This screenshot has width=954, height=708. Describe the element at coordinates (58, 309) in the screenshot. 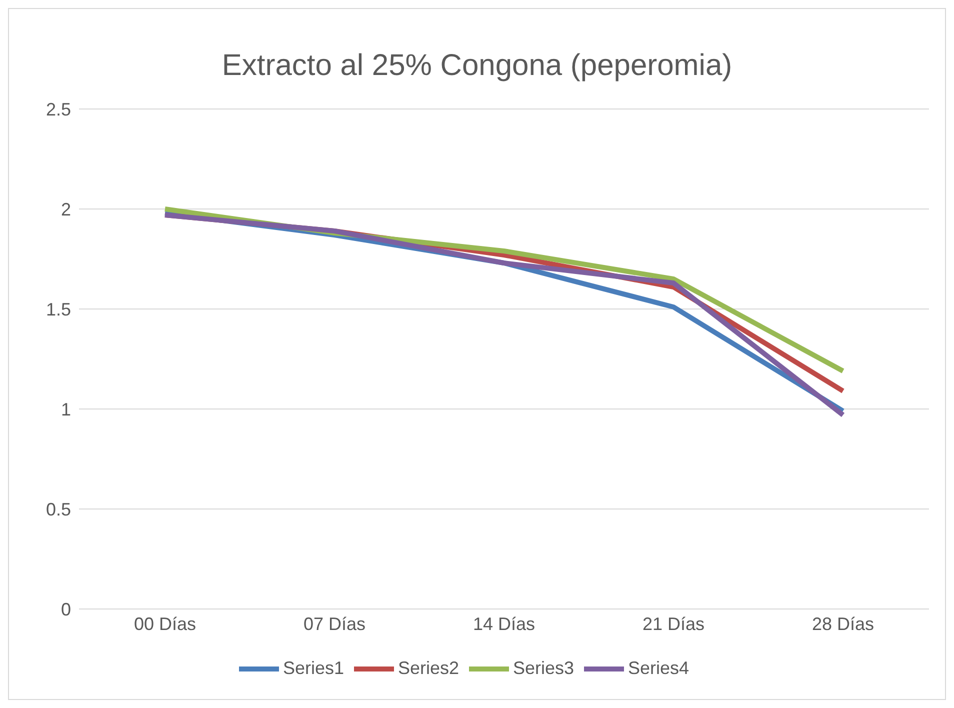

I see `y-tick-label: 1.5` at that location.